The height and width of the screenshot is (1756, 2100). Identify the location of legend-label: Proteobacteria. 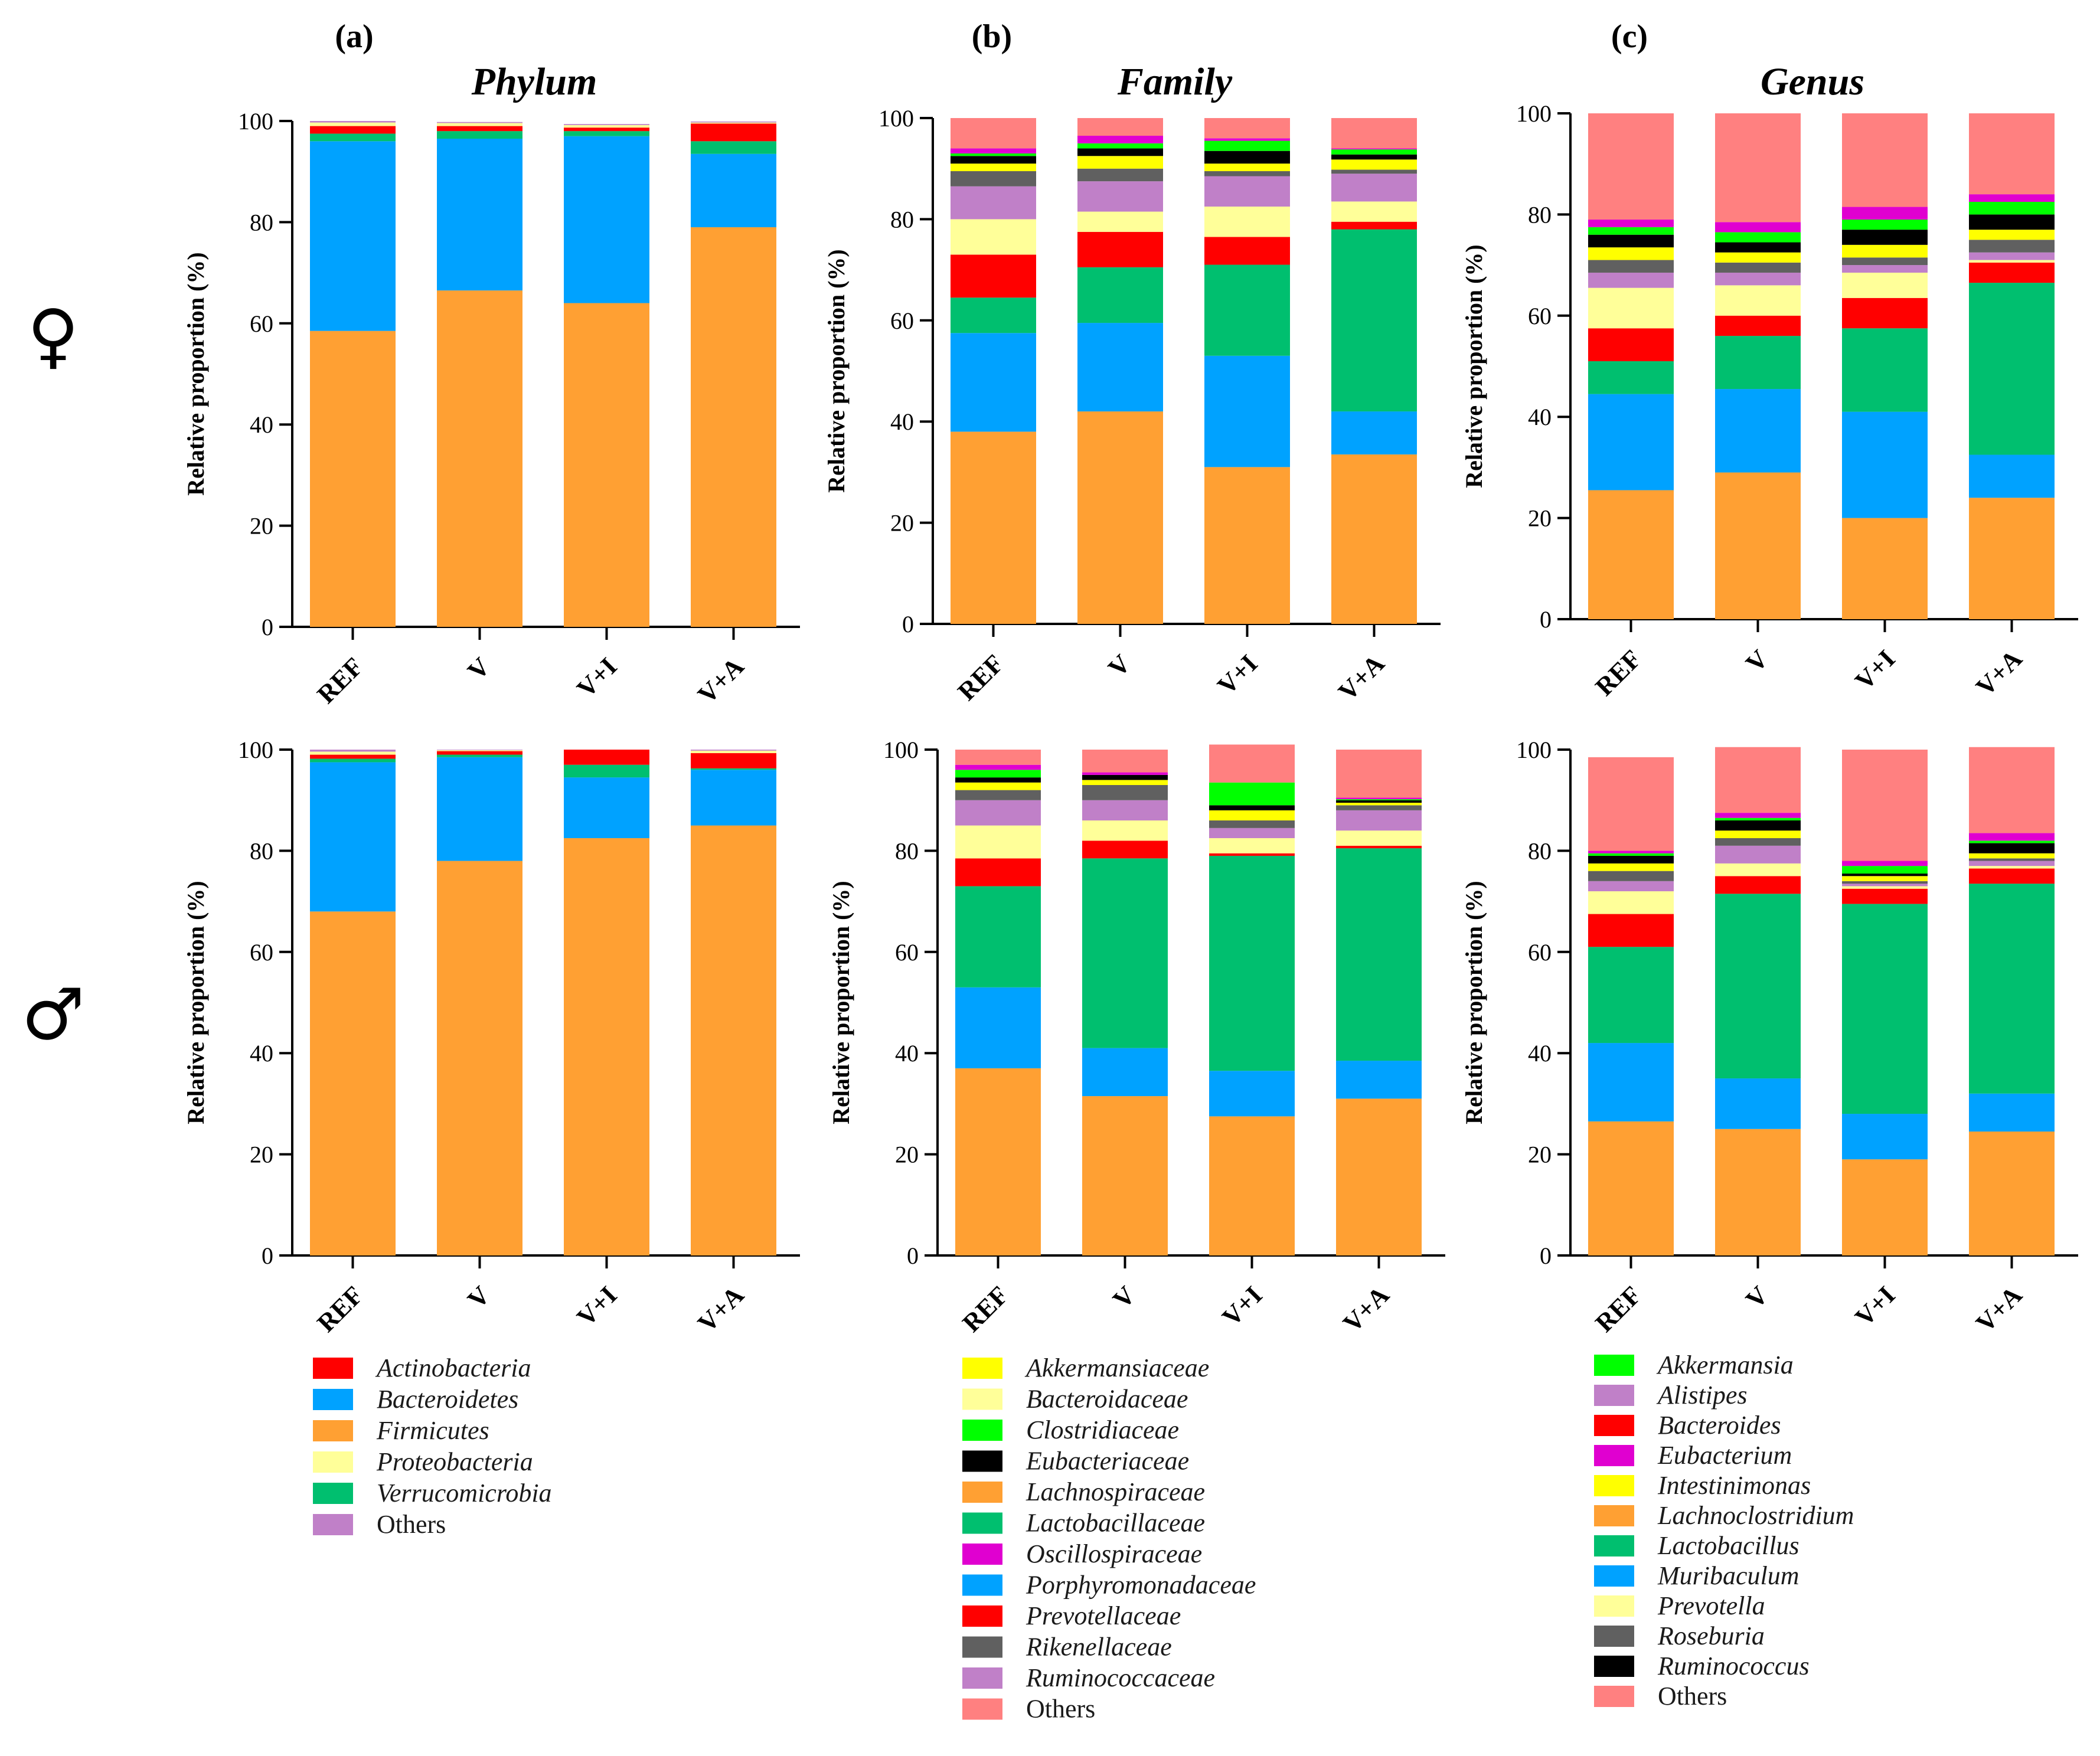
(455, 1461).